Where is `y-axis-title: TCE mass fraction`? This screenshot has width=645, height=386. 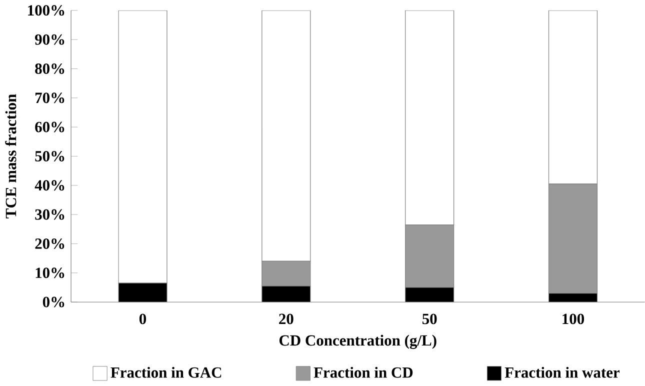
y-axis-title: TCE mass fraction is located at coordinates (10, 156).